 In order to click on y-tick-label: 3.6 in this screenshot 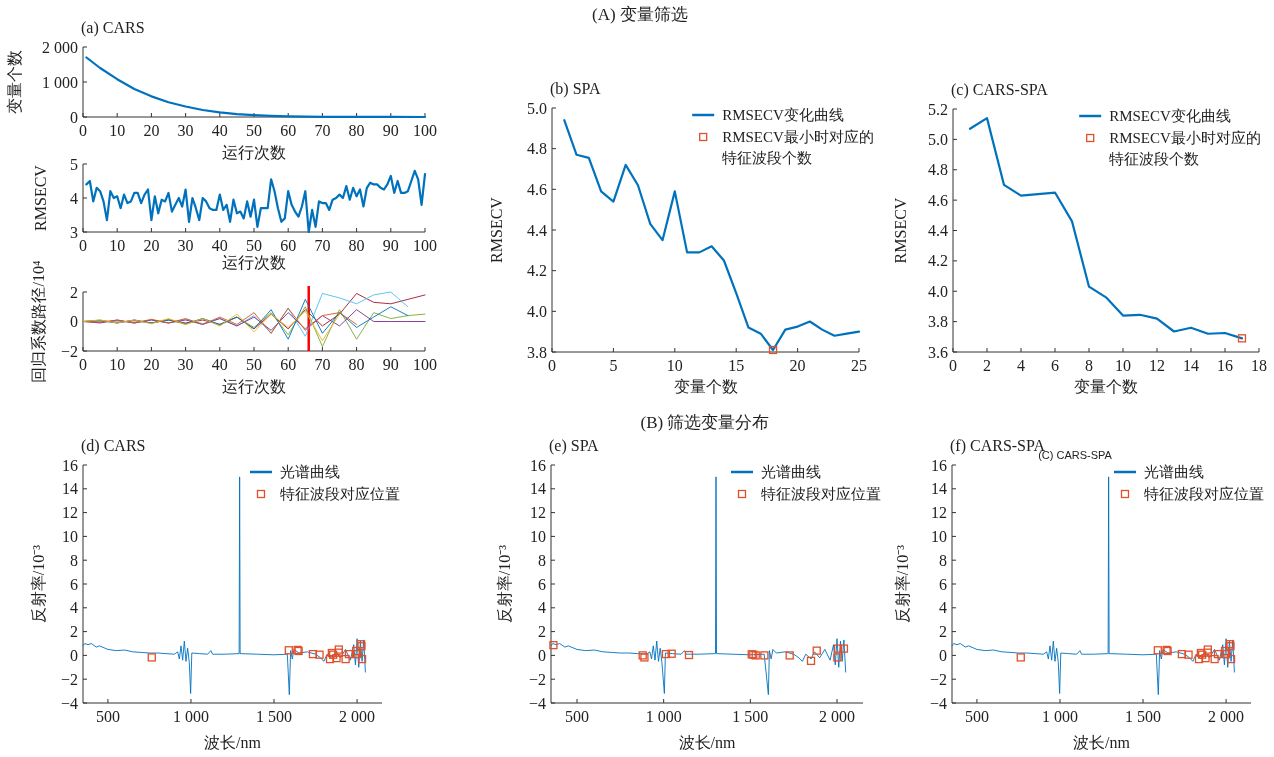, I will do `click(938, 352)`.